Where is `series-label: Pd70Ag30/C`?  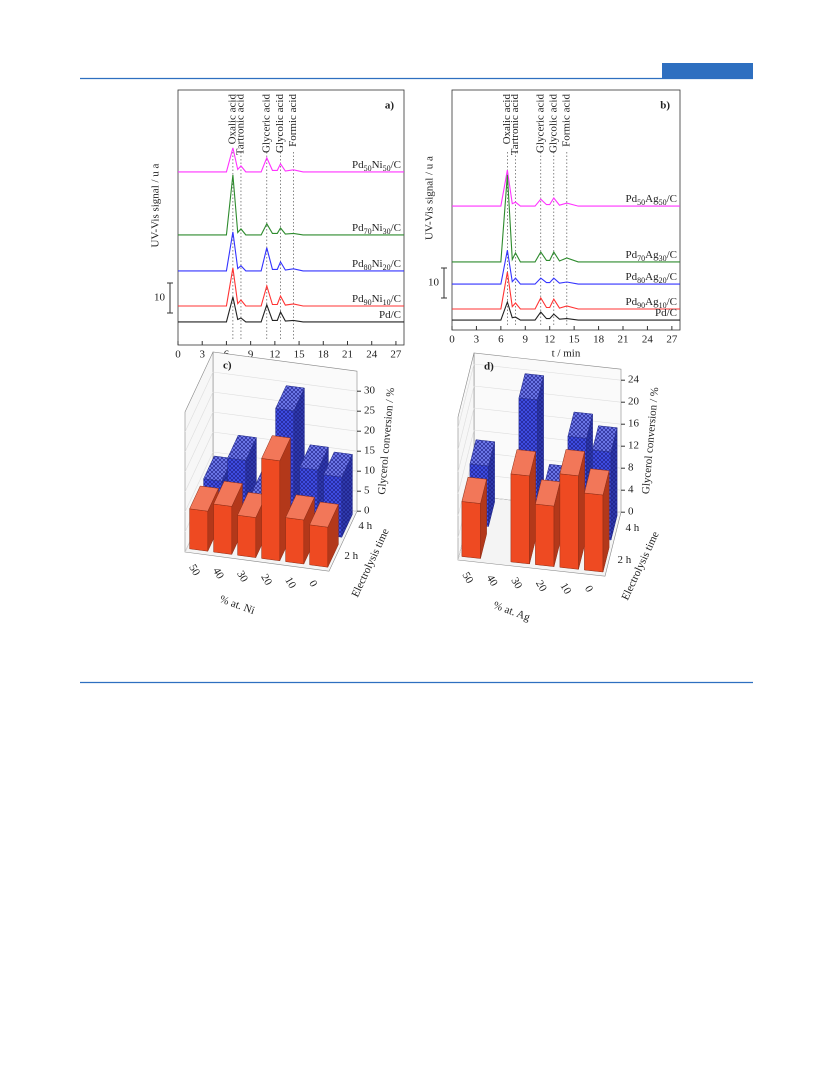
series-label: Pd70Ag30/C is located at coordinates (651, 255).